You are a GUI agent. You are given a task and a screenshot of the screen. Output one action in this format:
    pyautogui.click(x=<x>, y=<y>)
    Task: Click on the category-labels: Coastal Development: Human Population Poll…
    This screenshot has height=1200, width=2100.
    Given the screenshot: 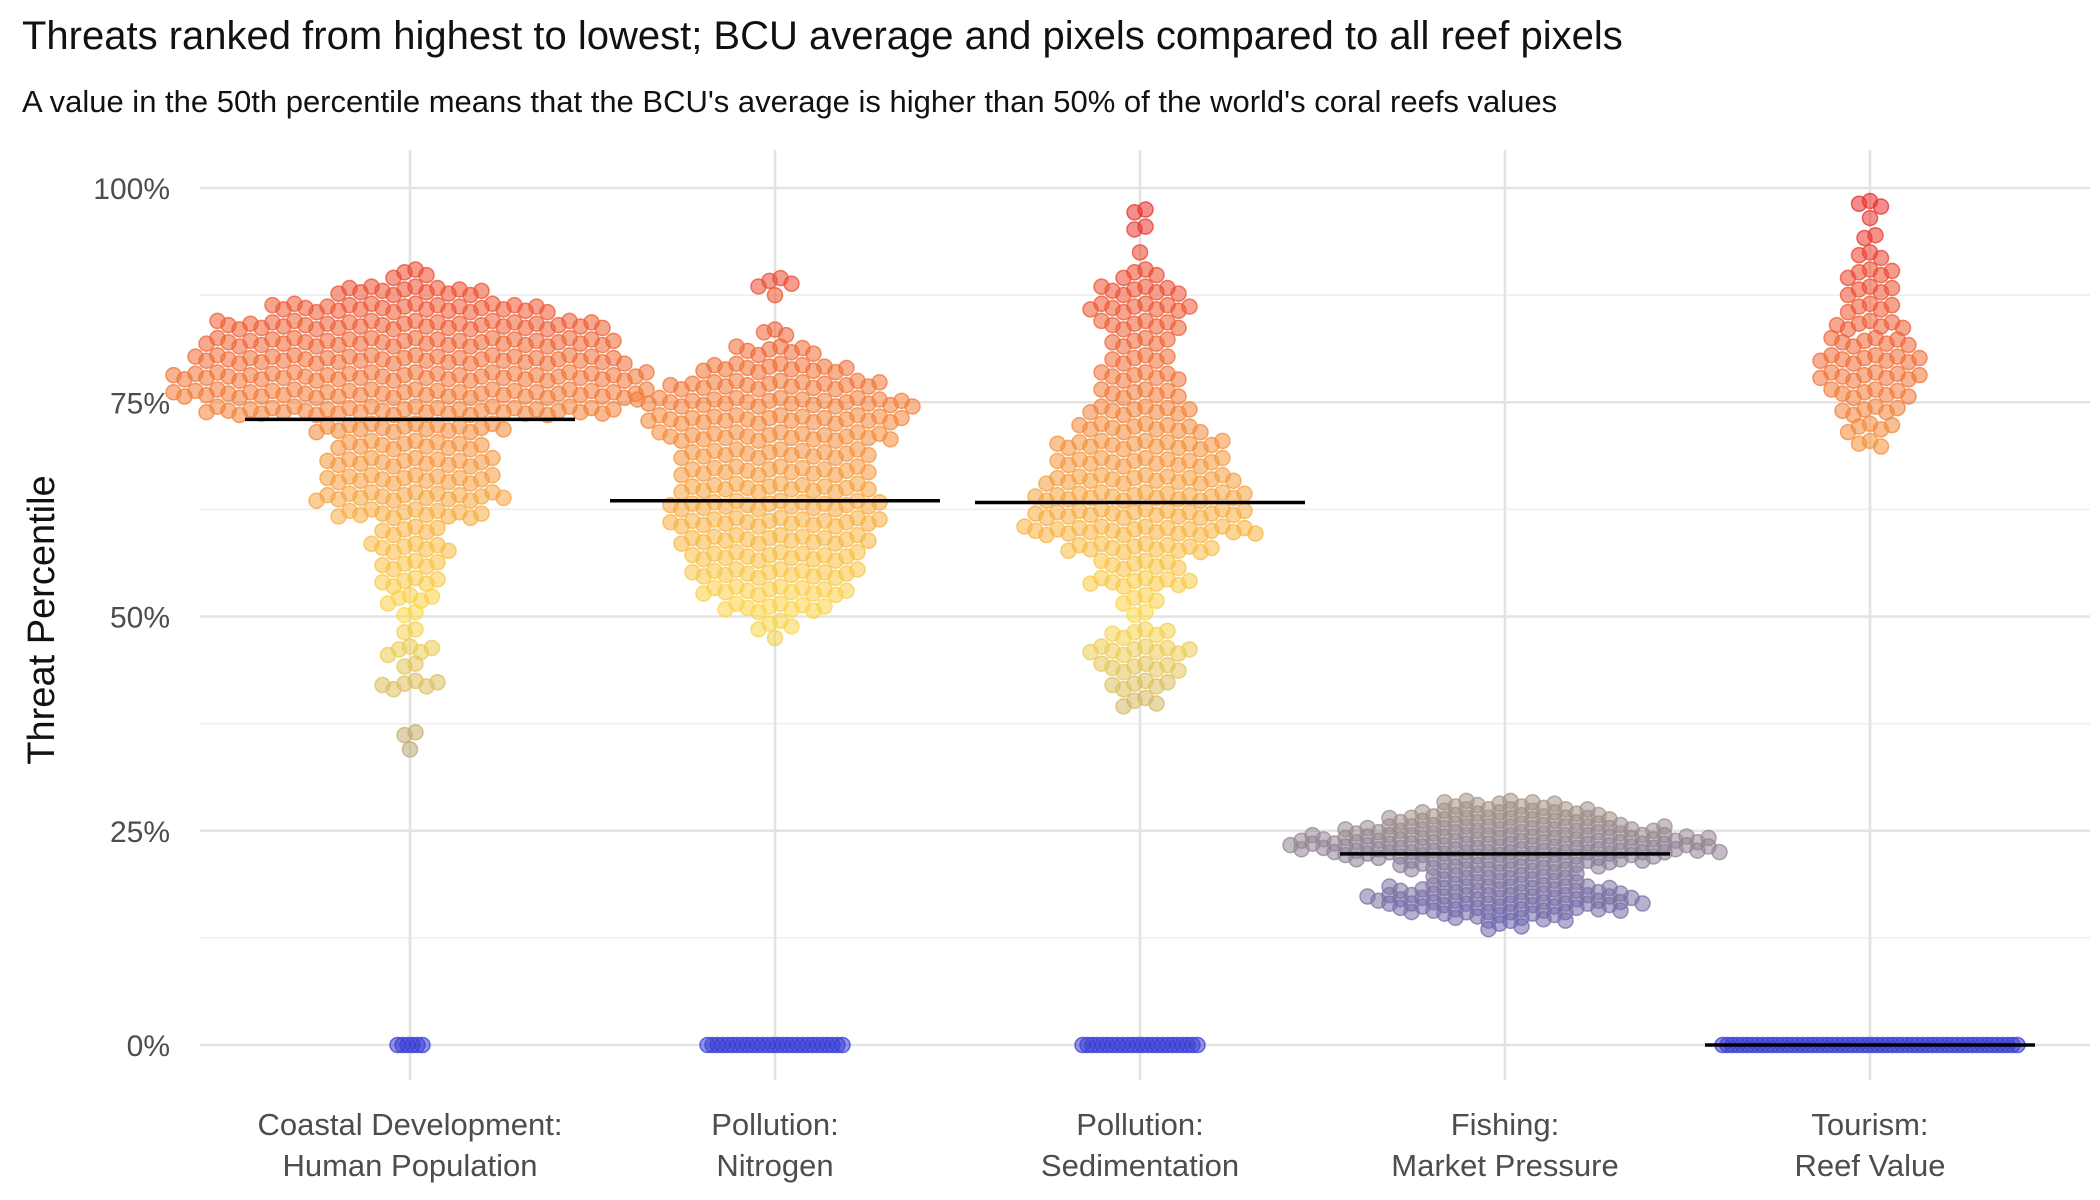 What is the action you would take?
    pyautogui.click(x=1102, y=1145)
    